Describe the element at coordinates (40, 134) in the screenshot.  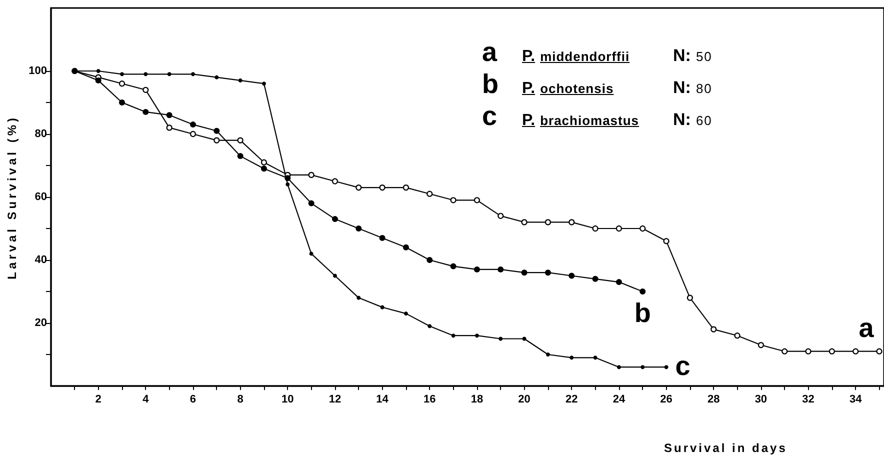
I see `y-tick-label: 80` at that location.